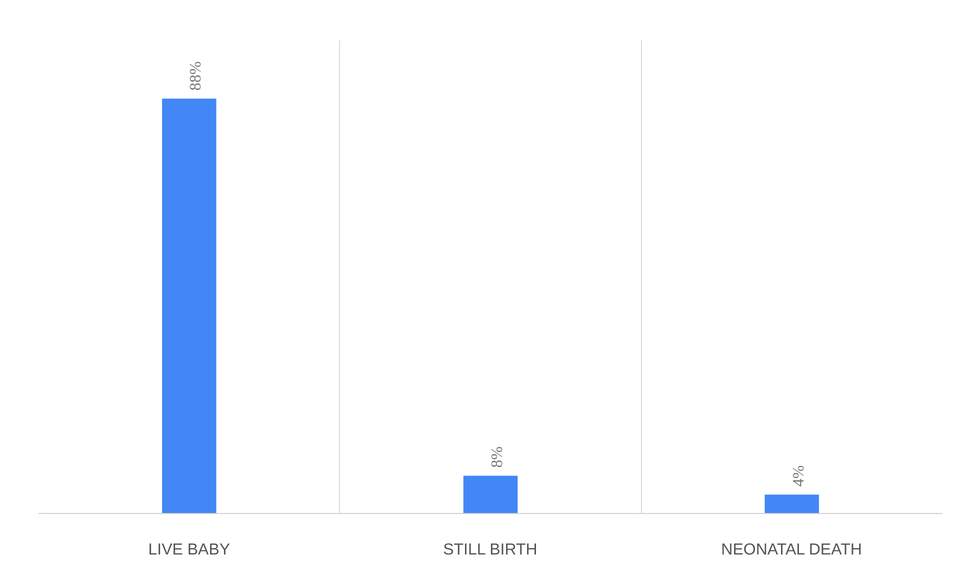  Describe the element at coordinates (799, 476) in the screenshot. I see `data-label: 4%` at that location.